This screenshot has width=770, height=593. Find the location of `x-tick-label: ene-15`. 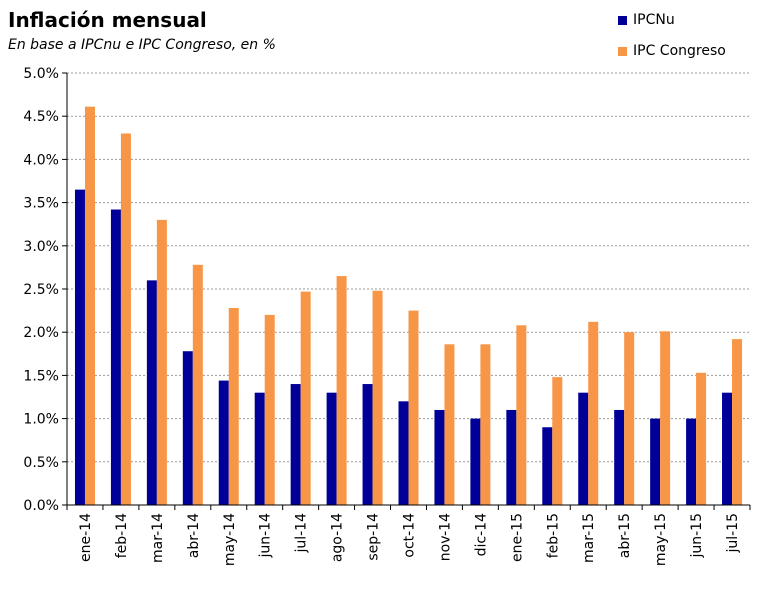

x-tick-label: ene-15 is located at coordinates (517, 537).